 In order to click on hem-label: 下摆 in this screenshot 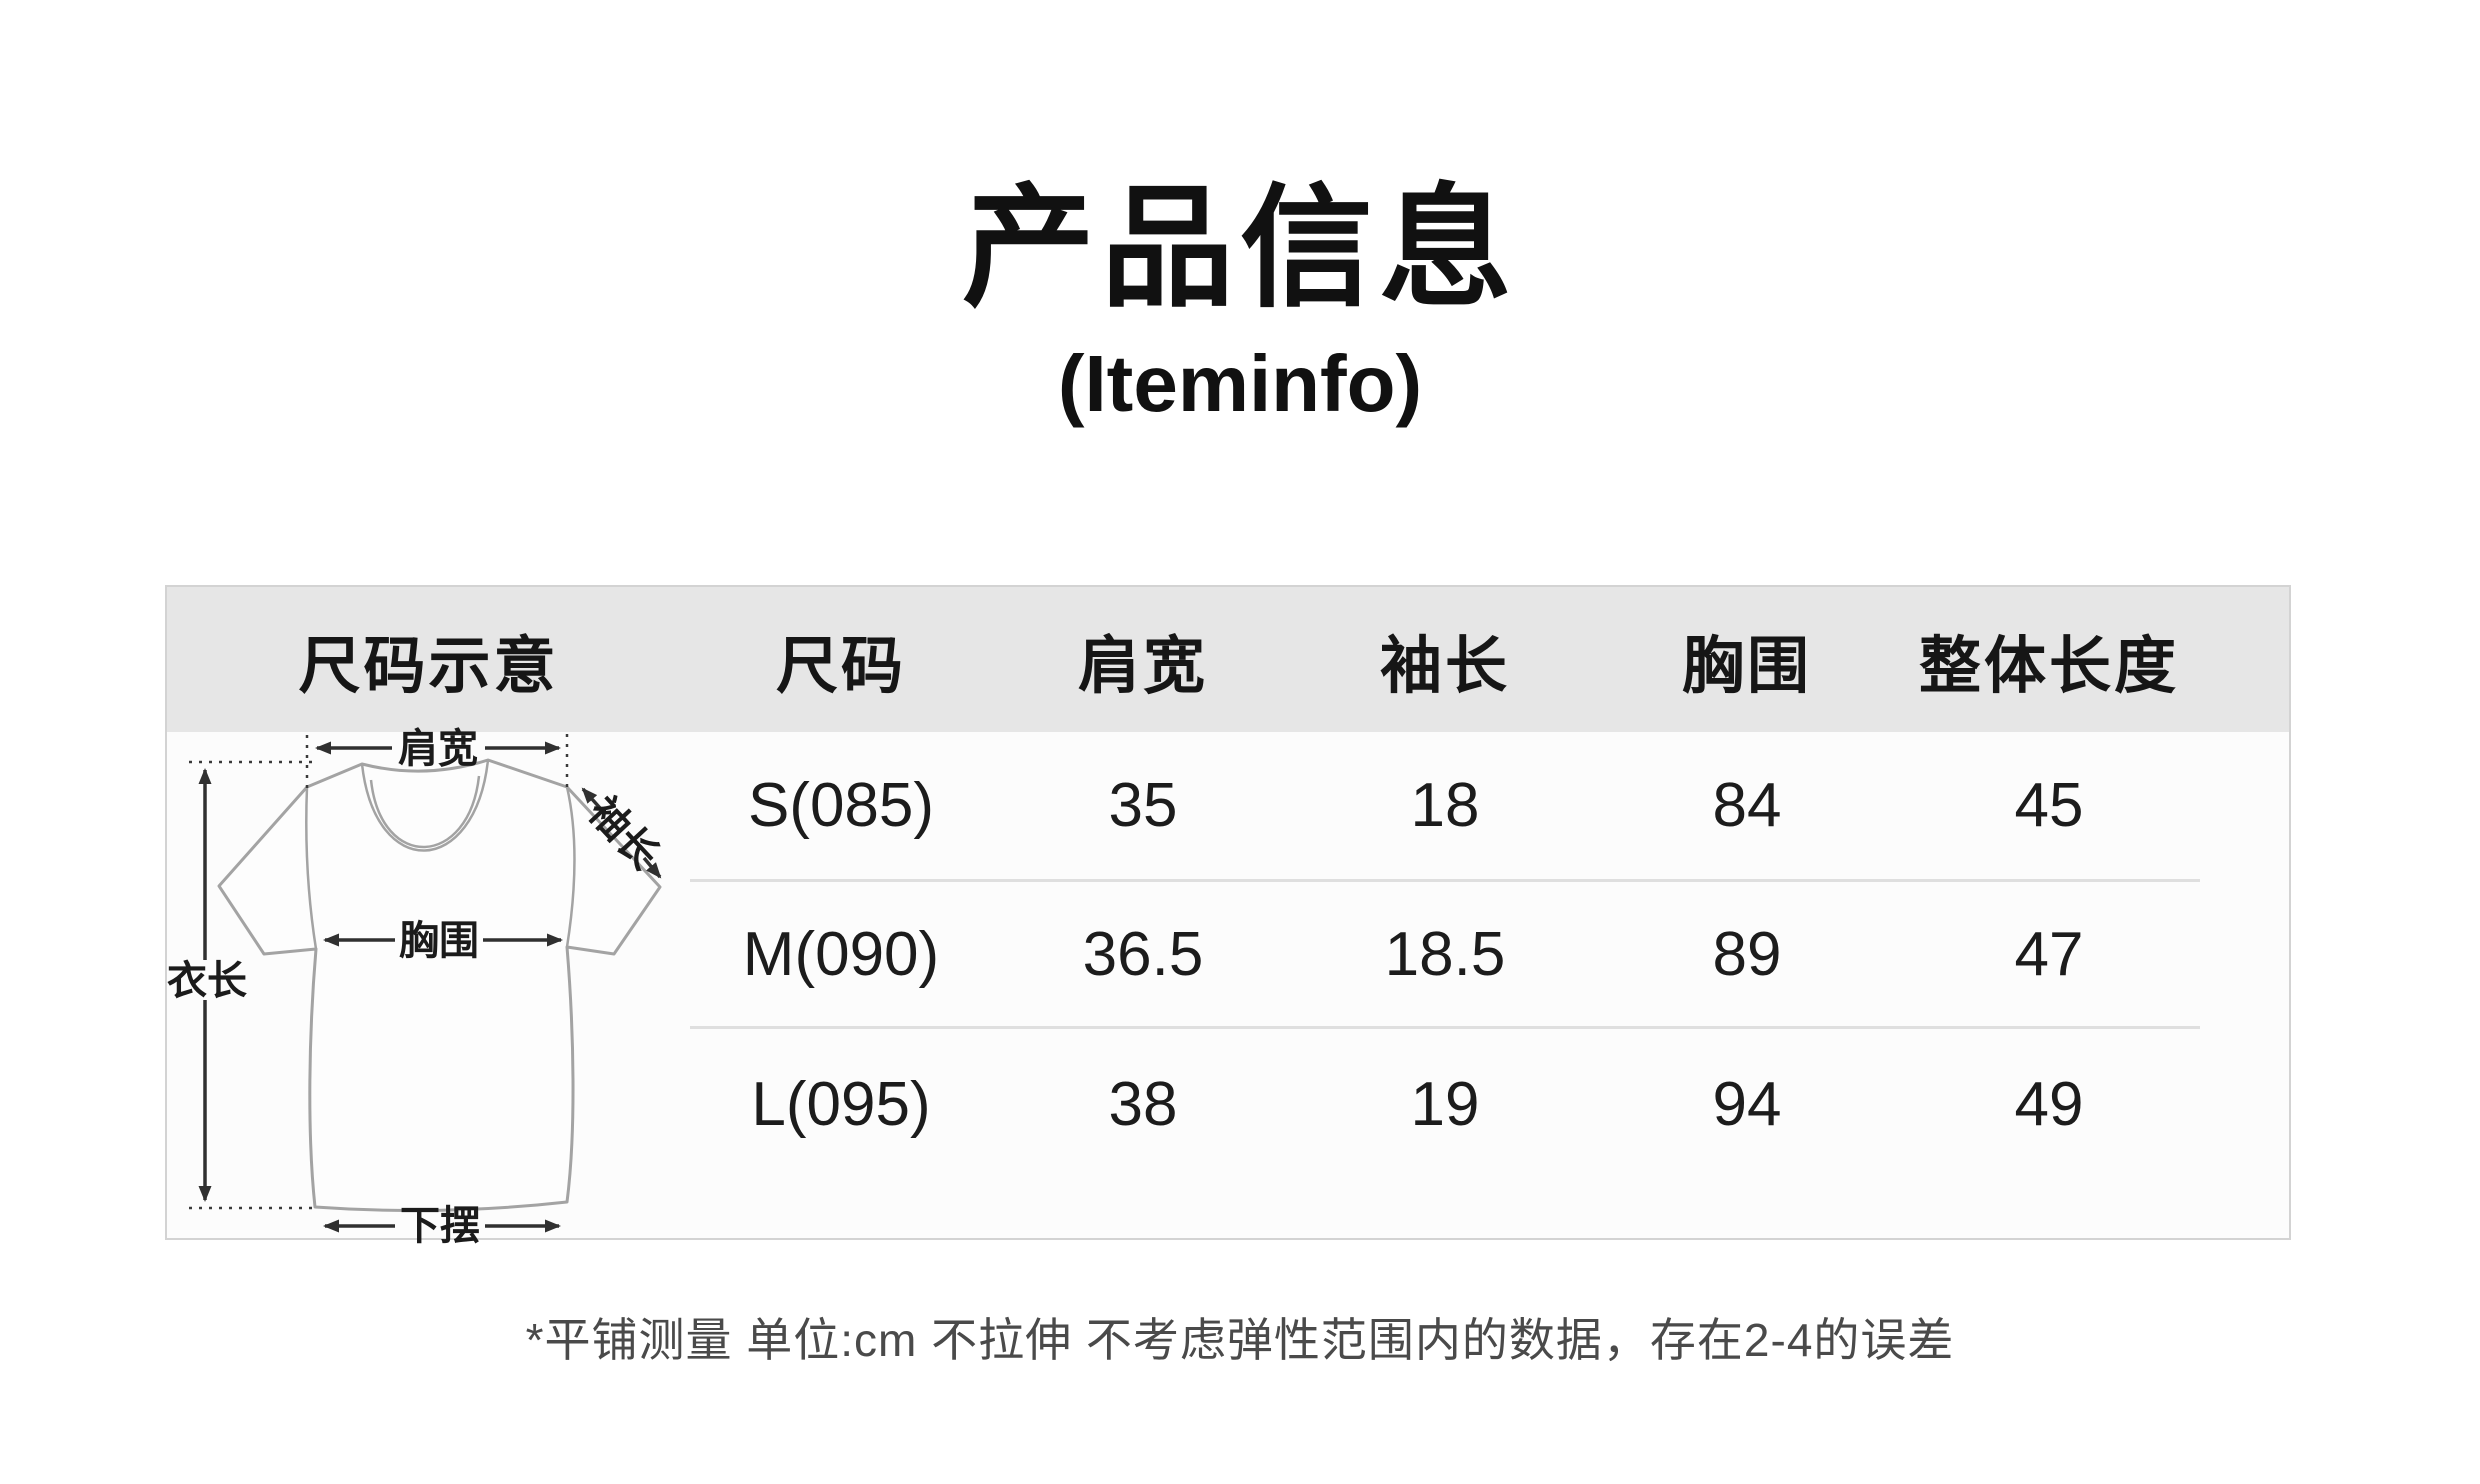, I will do `click(440, 1226)`.